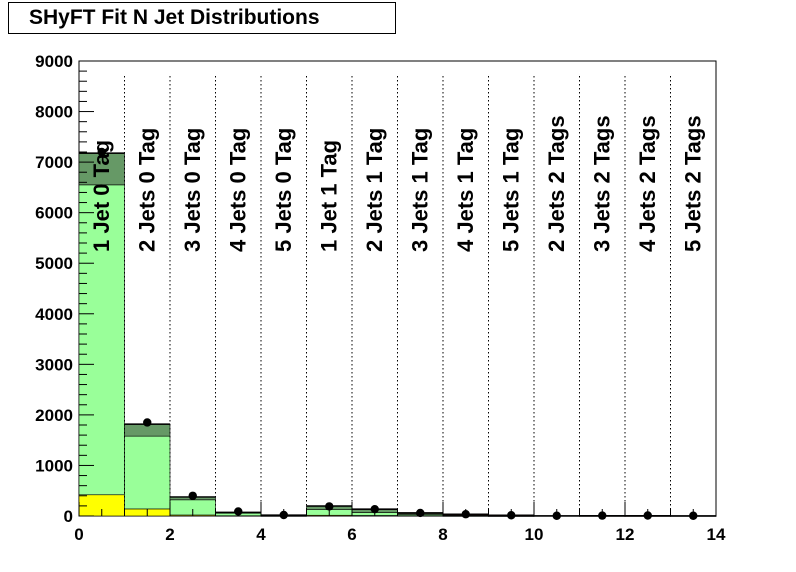  What do you see at coordinates (54, 162) in the screenshot?
I see `y-tick-label: 7000` at bounding box center [54, 162].